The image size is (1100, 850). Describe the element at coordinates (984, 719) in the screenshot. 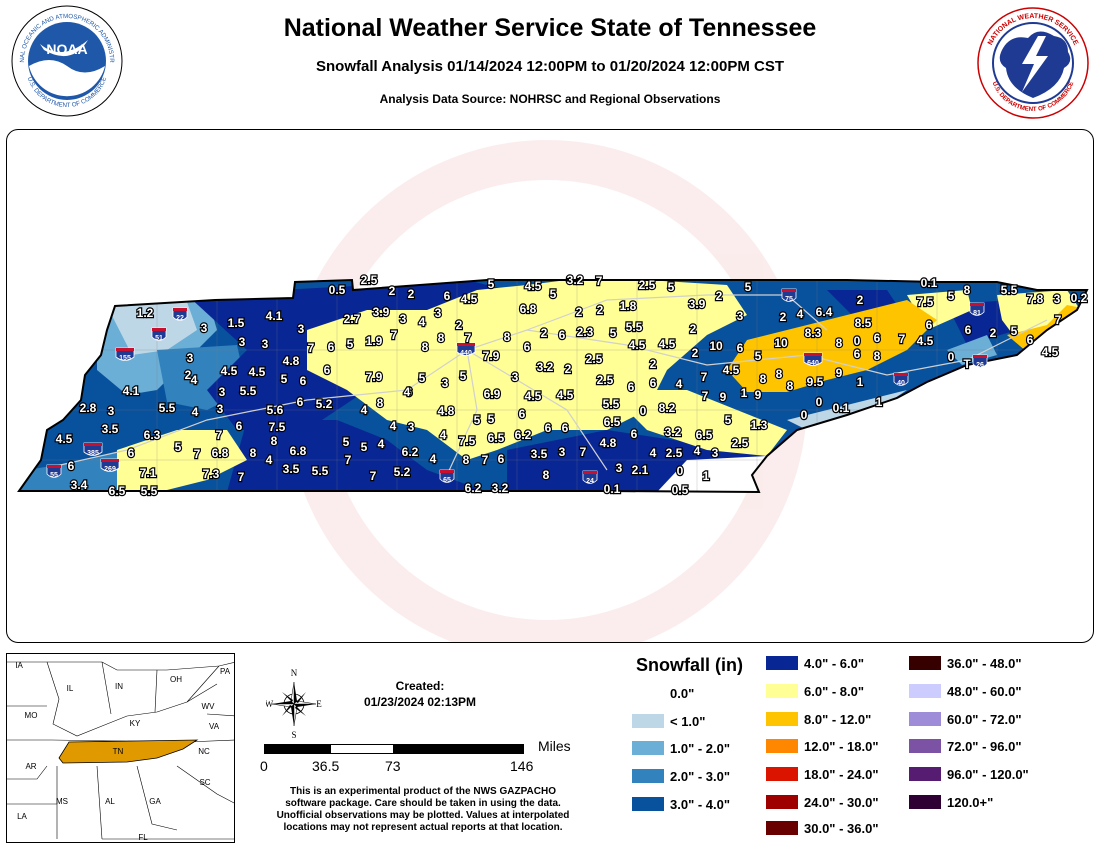

I see `legend-label: 60.0" - 72.0"` at that location.